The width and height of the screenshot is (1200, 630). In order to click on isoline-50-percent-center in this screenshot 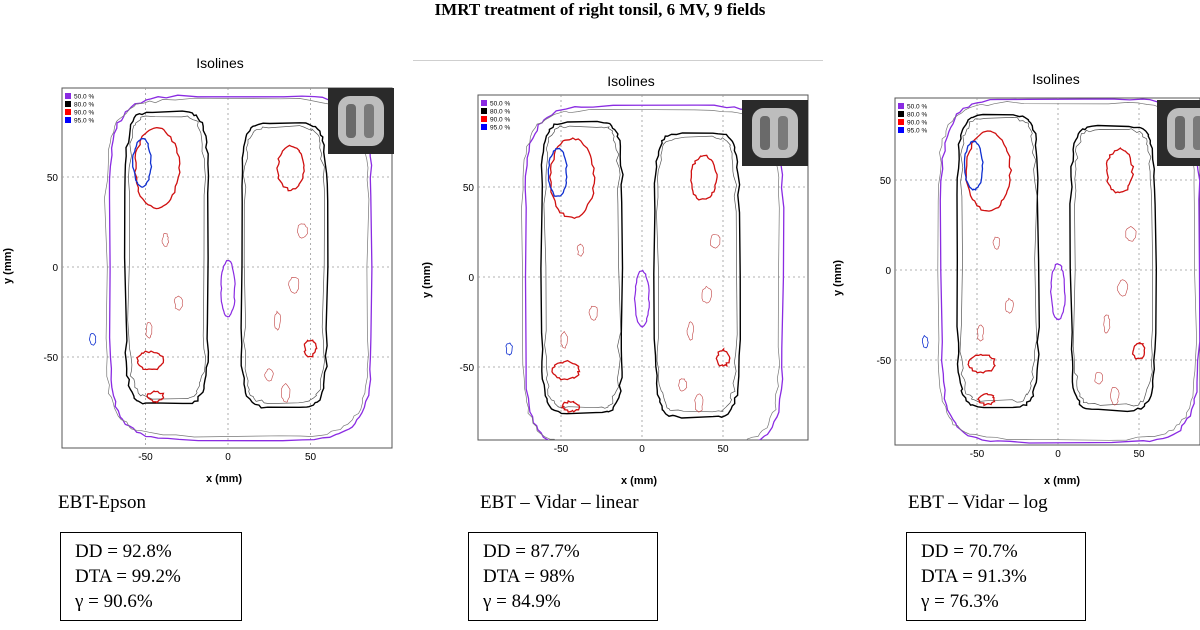, I will do `click(641, 298)`.